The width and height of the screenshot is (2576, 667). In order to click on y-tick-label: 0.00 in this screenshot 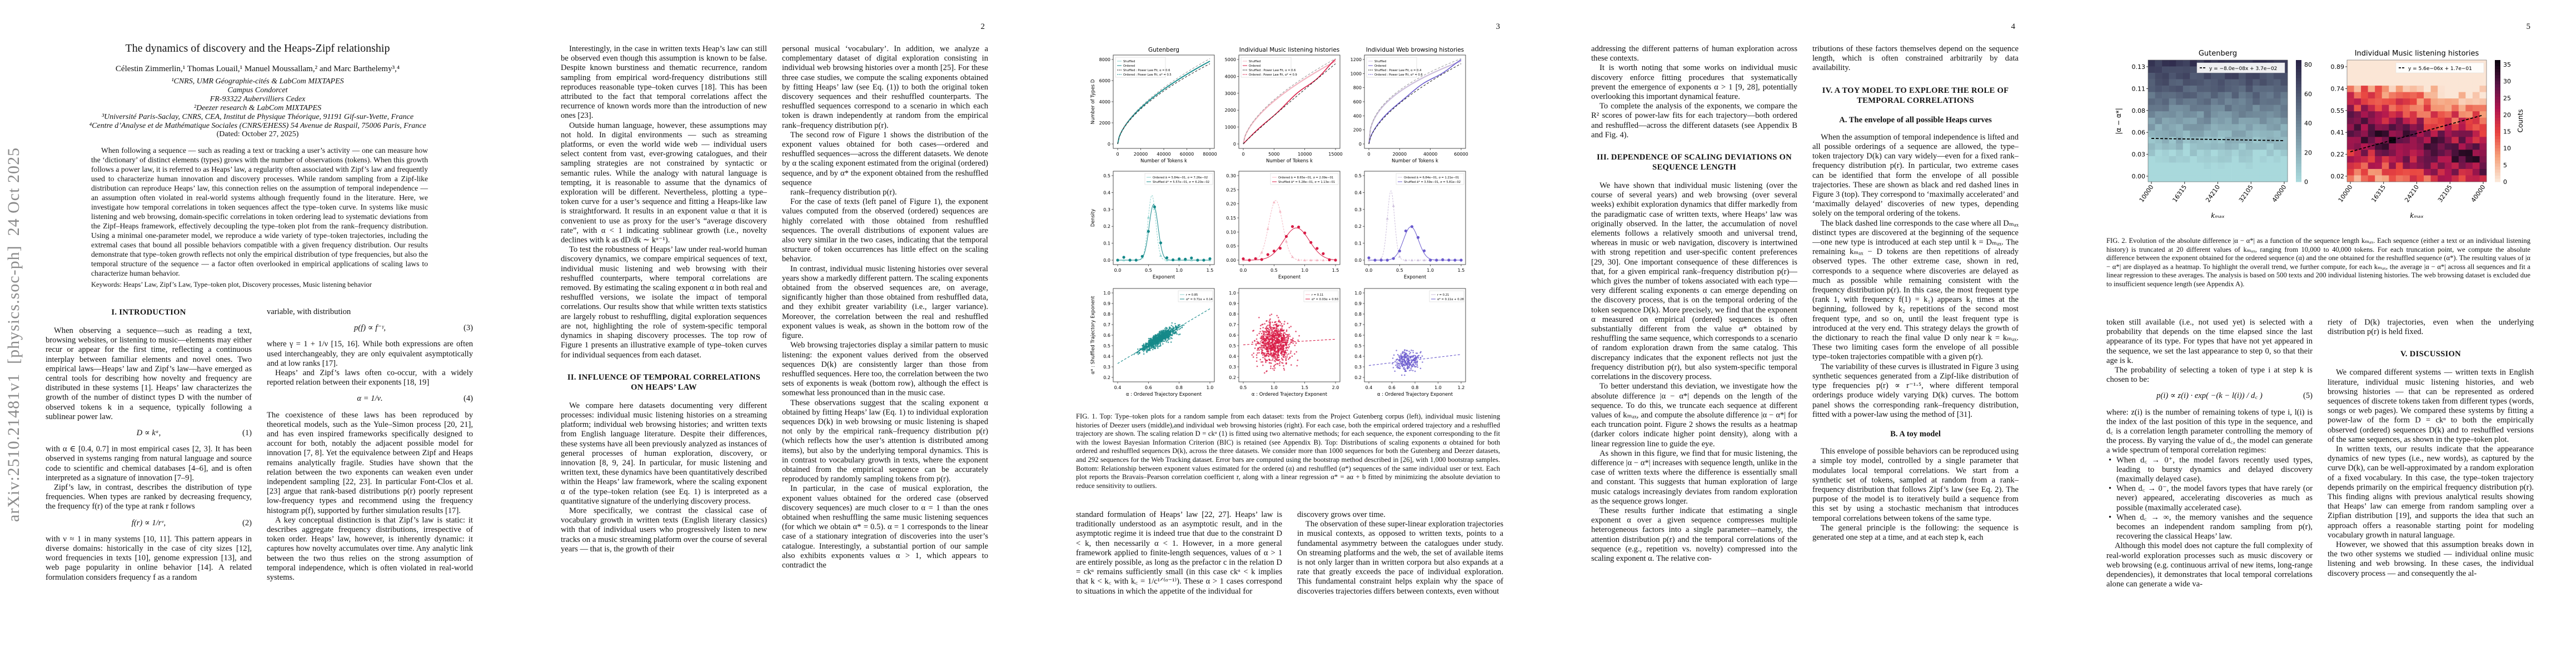, I will do `click(1231, 260)`.